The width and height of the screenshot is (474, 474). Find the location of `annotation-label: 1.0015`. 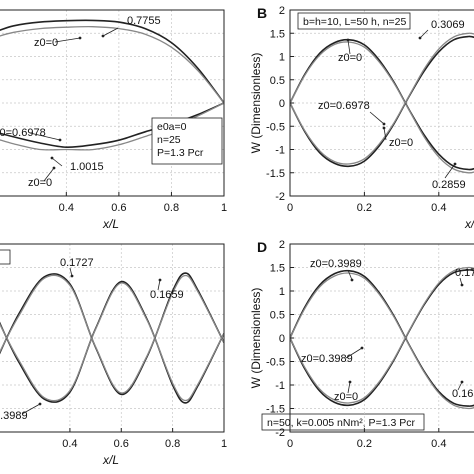

annotation-label: 1.0015 is located at coordinates (87, 167).